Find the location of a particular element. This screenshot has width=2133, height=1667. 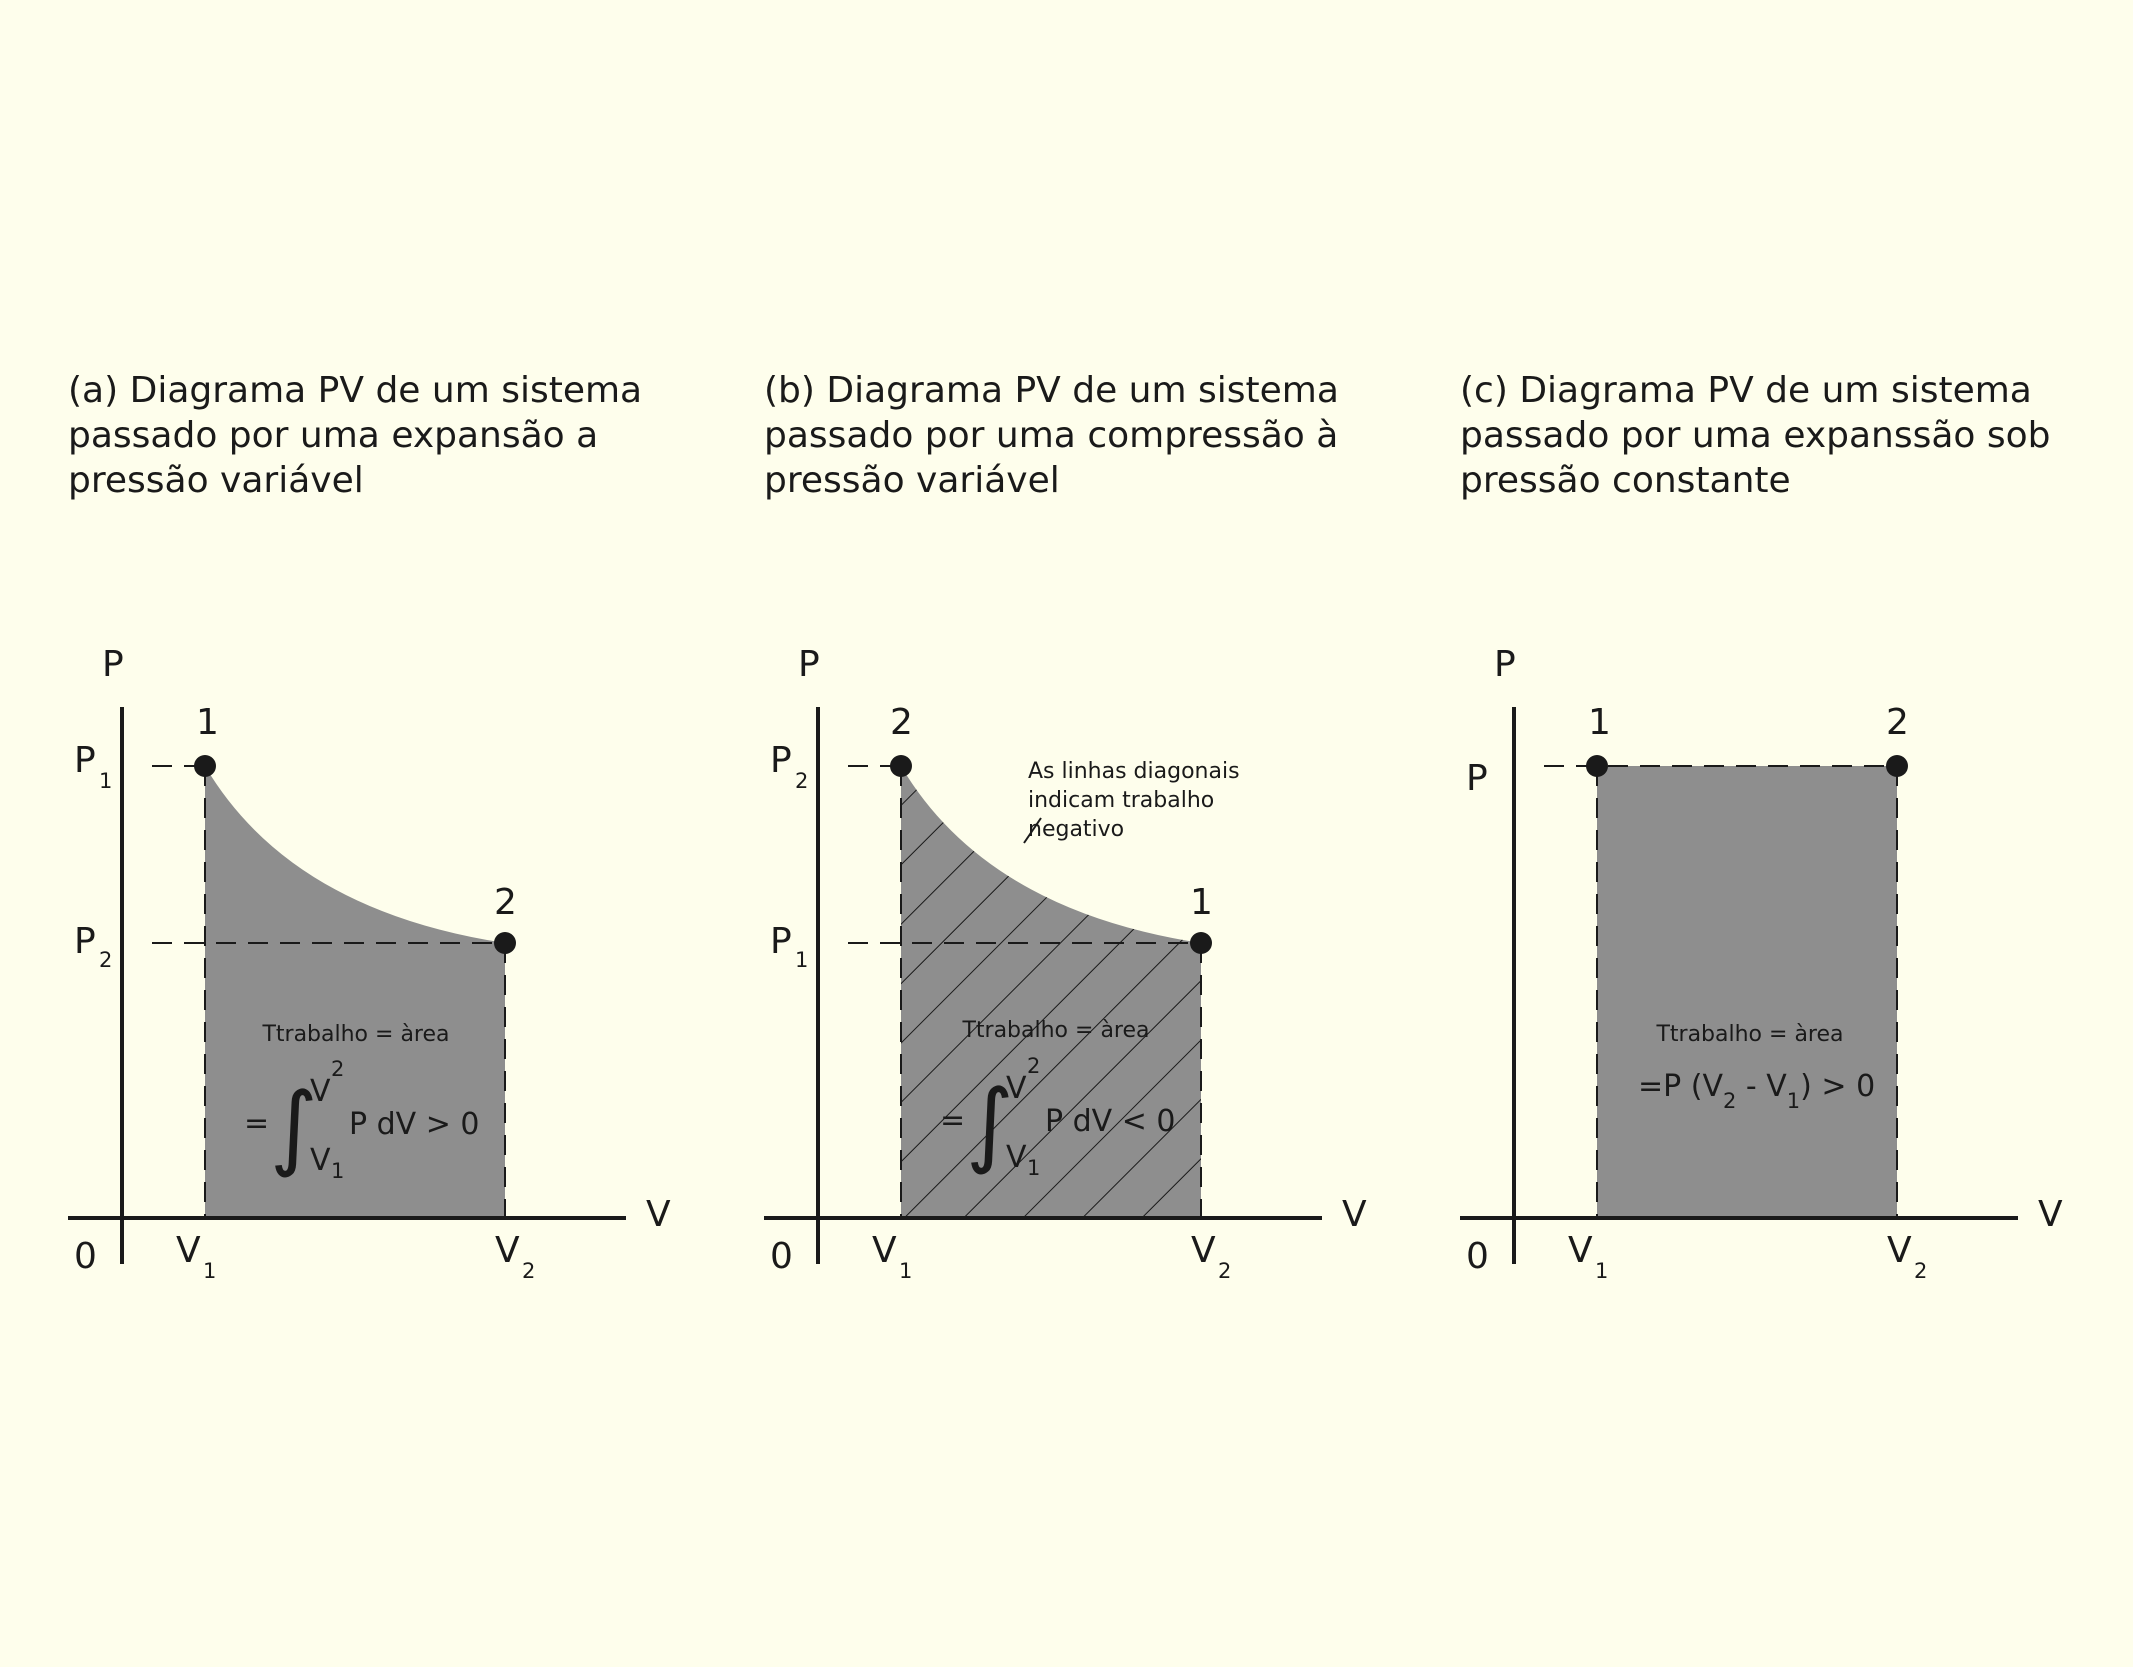

p-tick-label: P is located at coordinates (1477, 778).